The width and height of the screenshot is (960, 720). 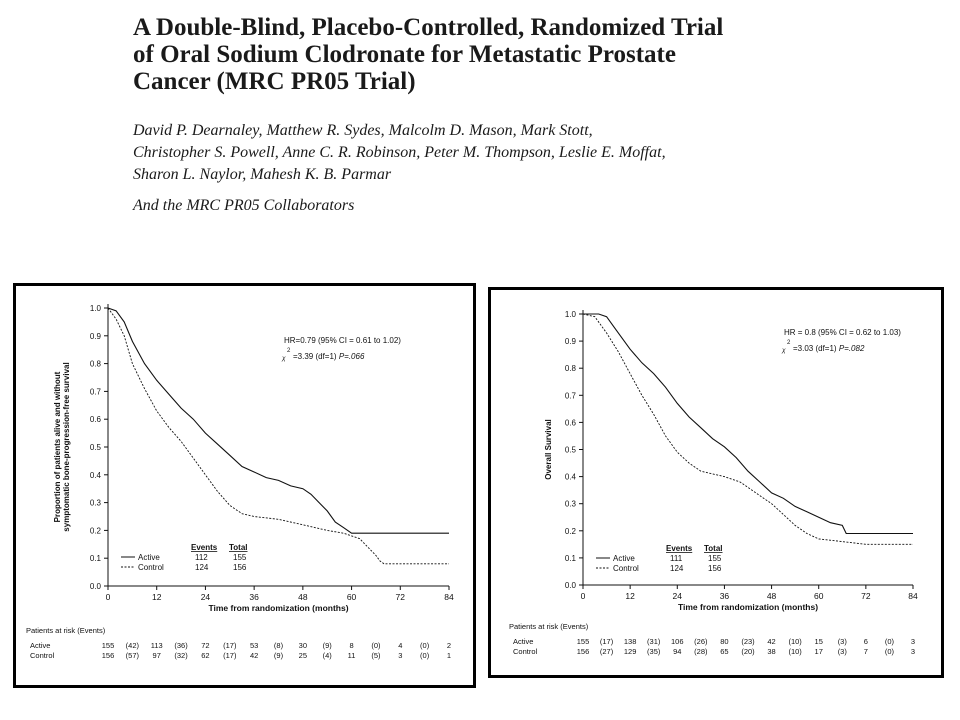 I want to click on risk-table-cell: 42, so click(x=771, y=641).